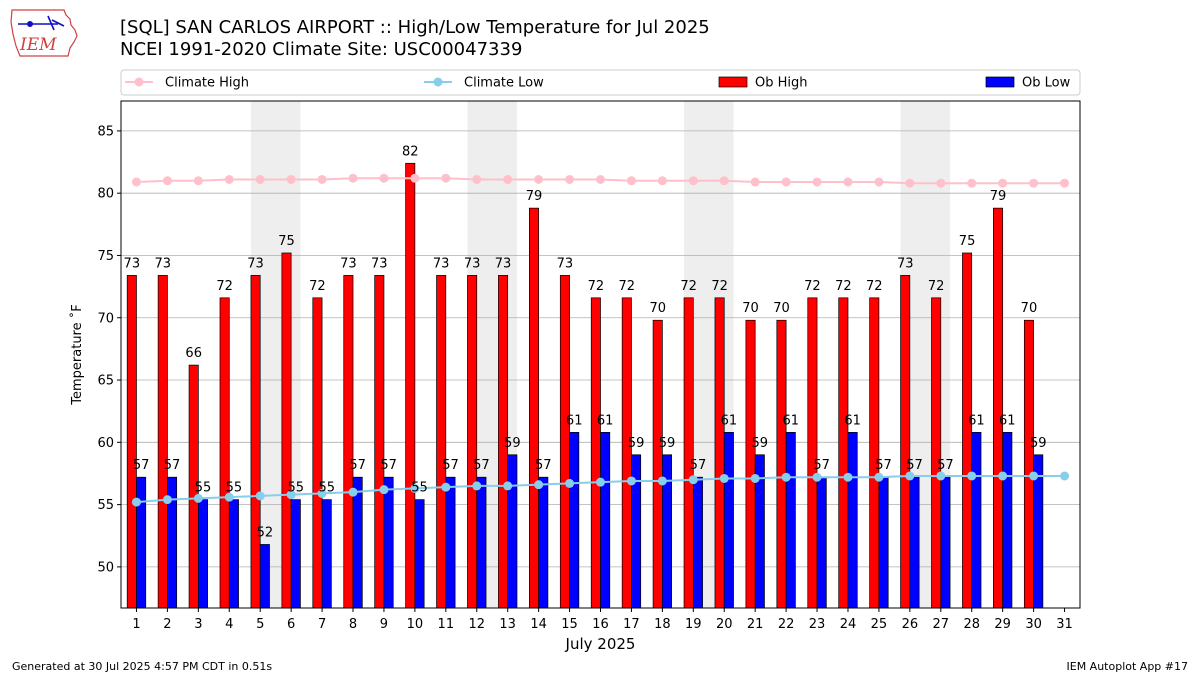 This screenshot has width=1200, height=675. I want to click on legend-climate-high-swatch-marker, so click(139, 82).